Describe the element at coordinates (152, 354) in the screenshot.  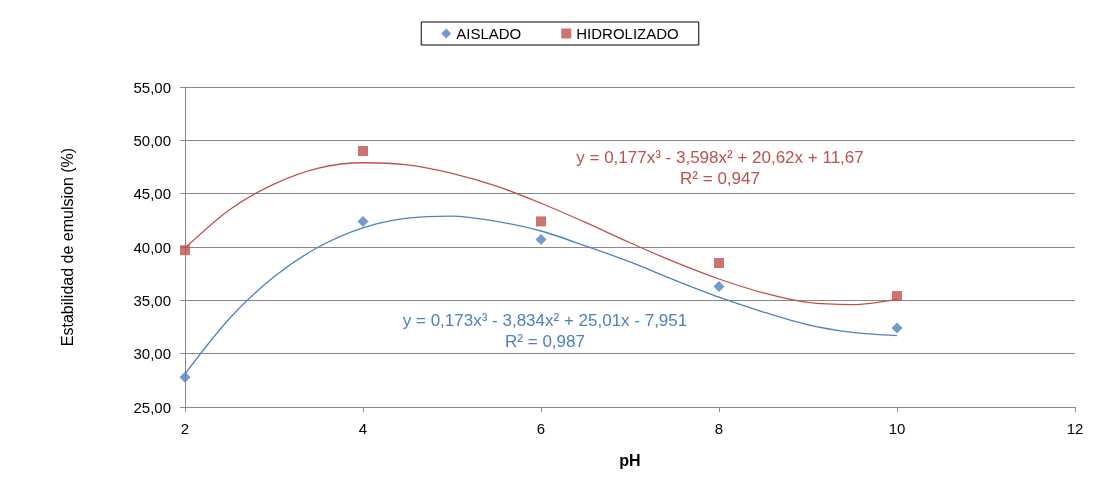
I see `y-tick-label: 30,00` at that location.